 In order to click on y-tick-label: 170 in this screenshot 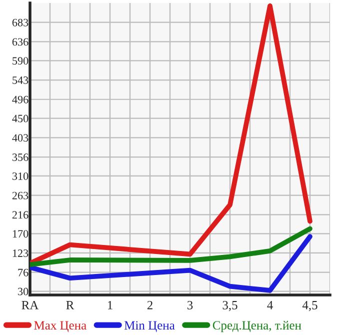, I will do `click(20, 234)`.